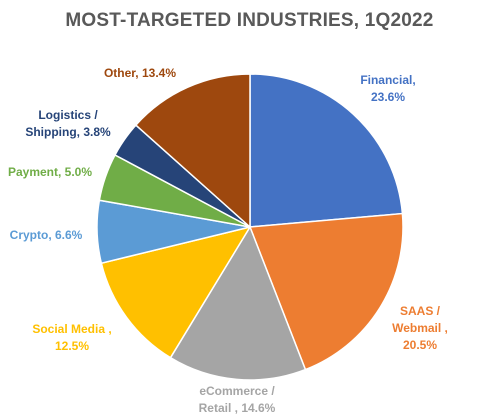  What do you see at coordinates (68, 123) in the screenshot?
I see `data-label-logistics: Logistics / Shipping, 3.8%` at bounding box center [68, 123].